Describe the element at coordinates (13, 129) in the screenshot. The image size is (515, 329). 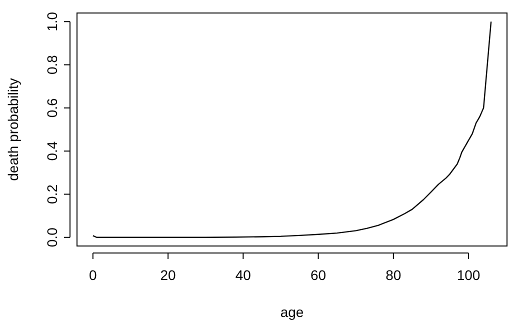
I see `y-axis-title: death probability` at that location.